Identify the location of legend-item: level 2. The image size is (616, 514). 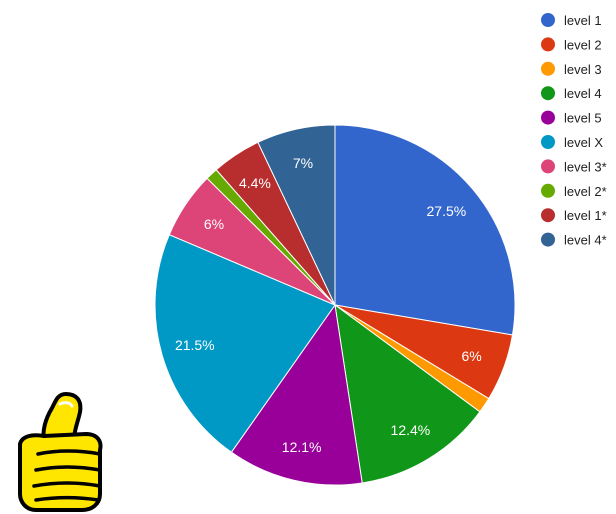
(571, 44).